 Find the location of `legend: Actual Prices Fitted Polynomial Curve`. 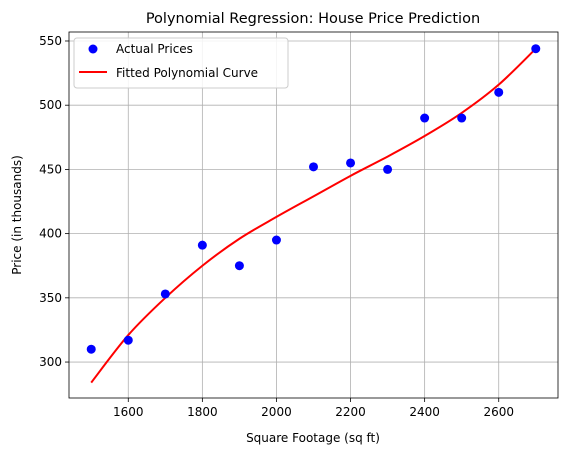

legend: Actual Prices Fitted Polynomial Curve is located at coordinates (181, 63).